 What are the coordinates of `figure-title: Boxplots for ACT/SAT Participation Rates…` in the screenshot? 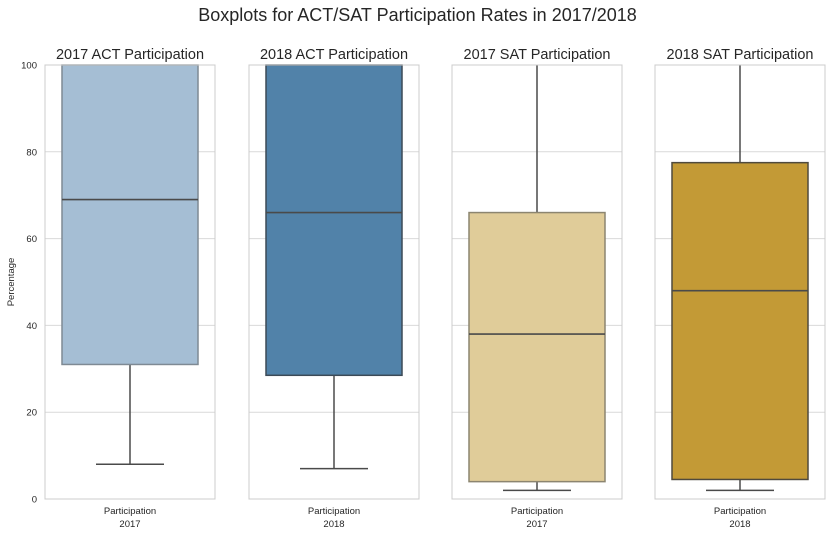 It's located at (417, 15).